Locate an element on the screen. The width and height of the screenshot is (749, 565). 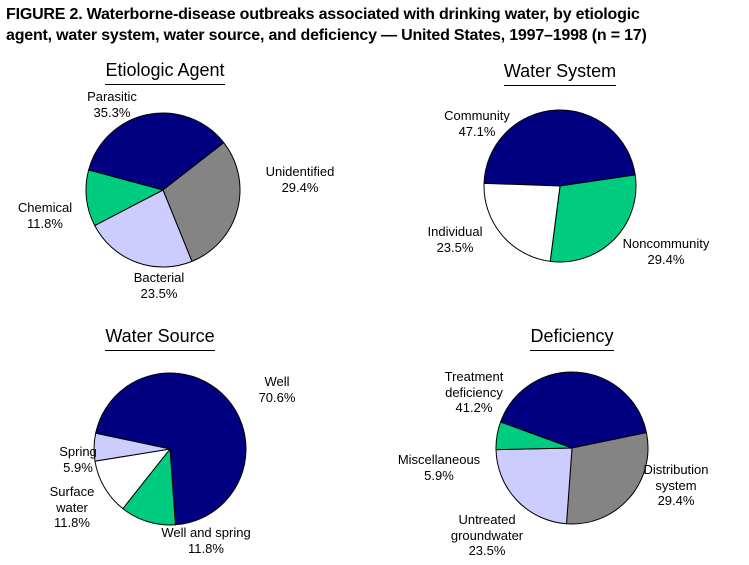
pie-label-miscellaneous: Miscellaneous 5.9% is located at coordinates (439, 467).